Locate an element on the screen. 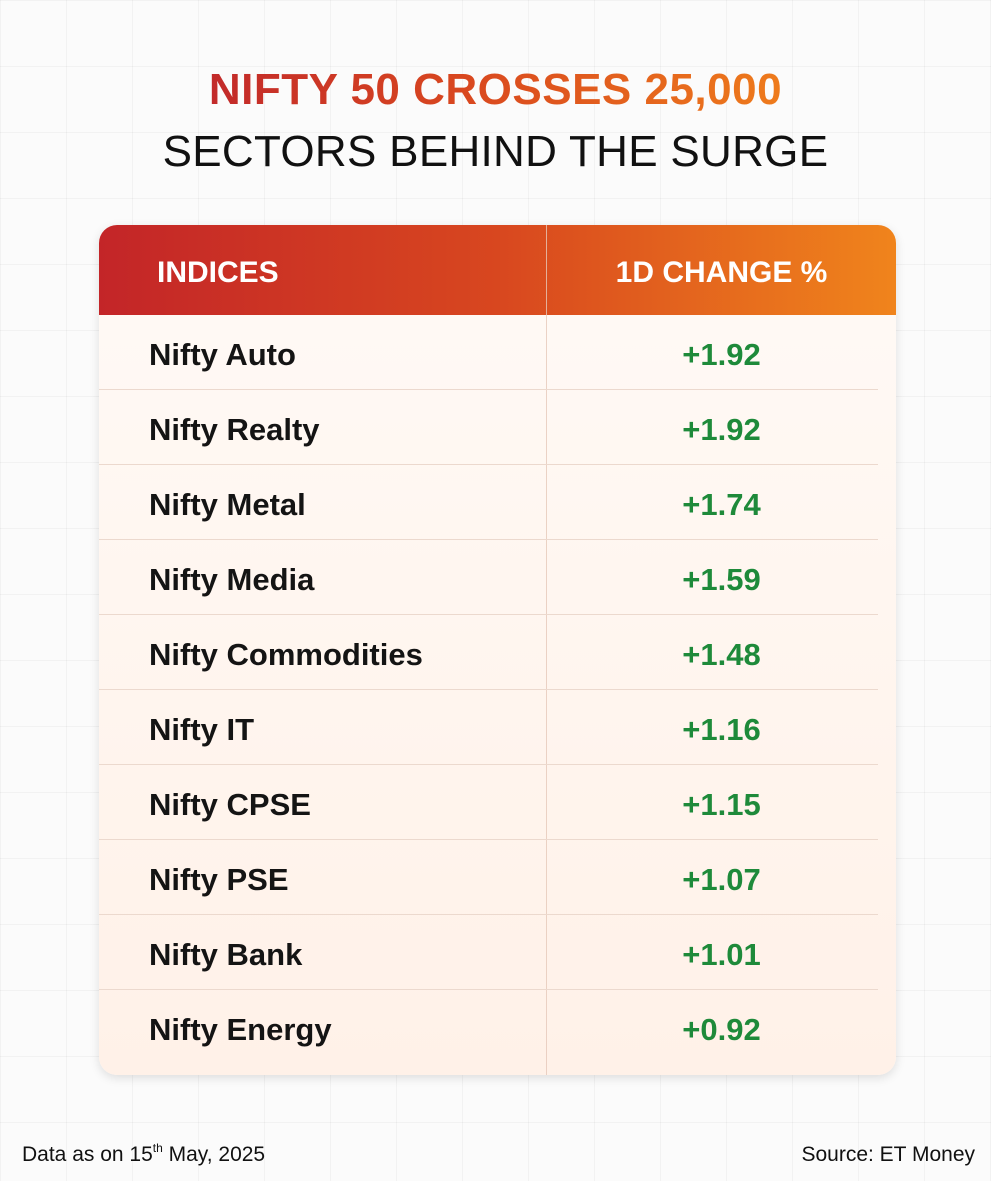  index-name-cell: Nifty Metal is located at coordinates (227, 504).